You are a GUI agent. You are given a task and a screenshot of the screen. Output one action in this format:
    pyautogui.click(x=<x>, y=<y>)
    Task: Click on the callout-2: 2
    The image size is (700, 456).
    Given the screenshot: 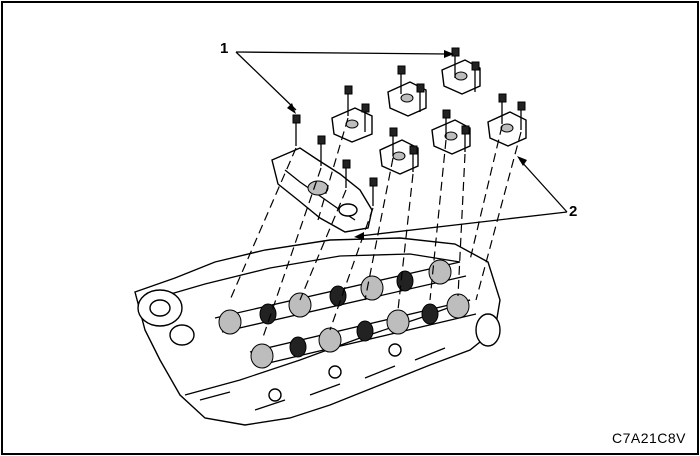 What is the action you would take?
    pyautogui.click(x=573, y=211)
    